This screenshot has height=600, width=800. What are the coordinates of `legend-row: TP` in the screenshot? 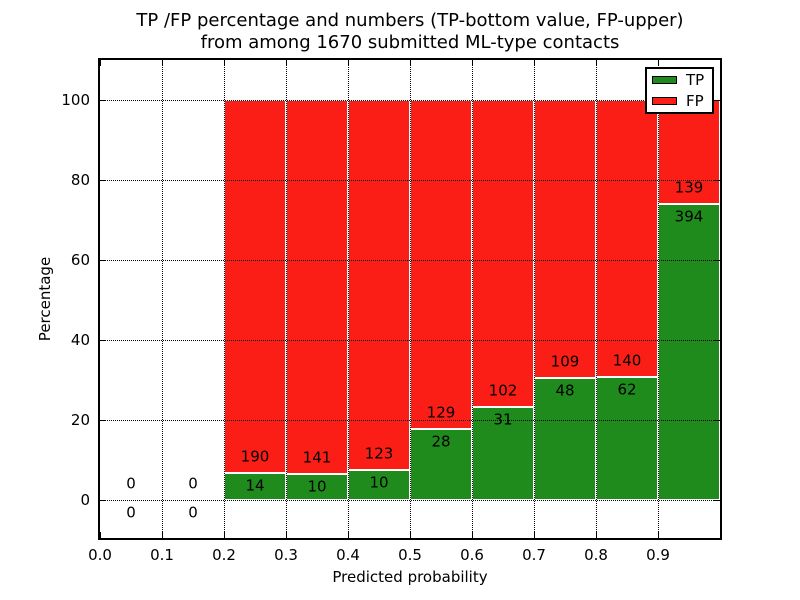 It's located at (679, 80).